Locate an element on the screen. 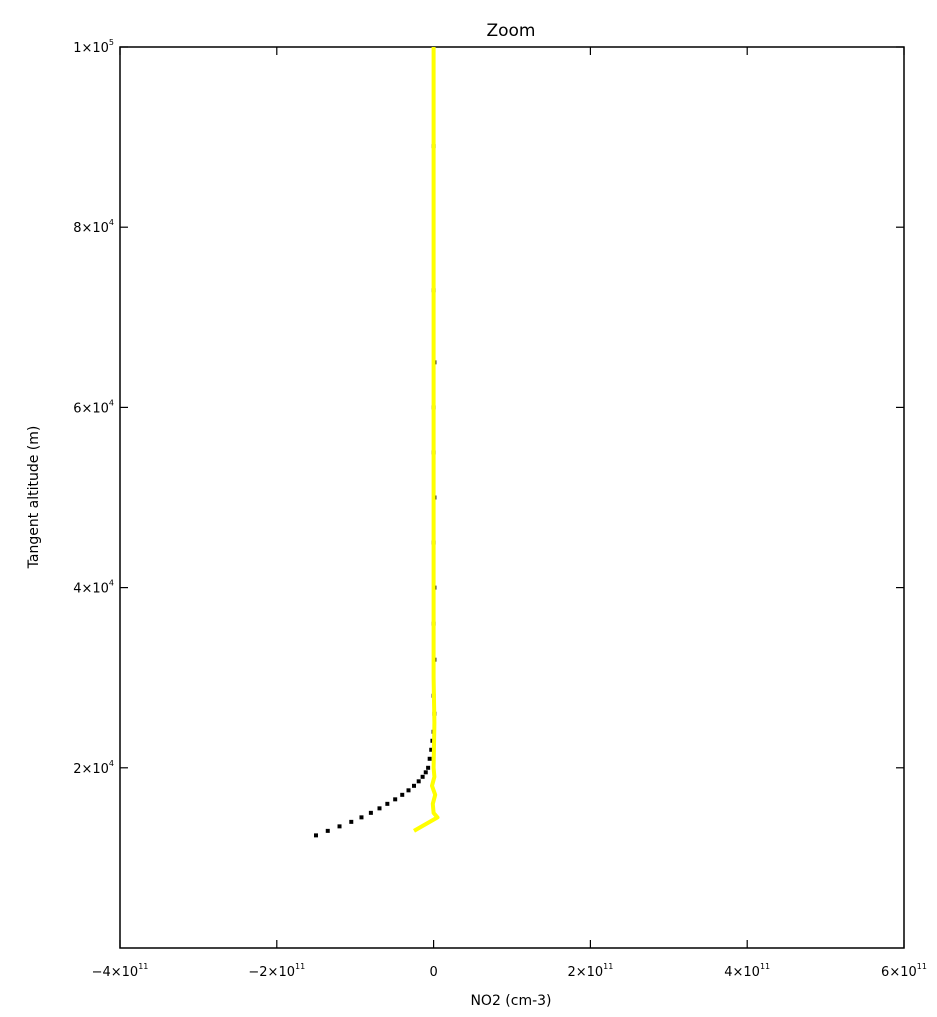 The image size is (937, 1017). x-tick-mantissa: 4×10 is located at coordinates (742, 972).